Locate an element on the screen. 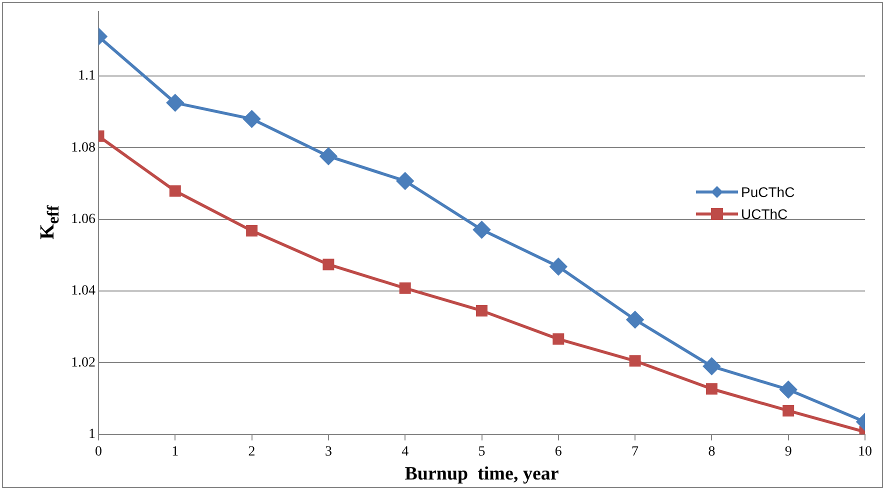 The image size is (885, 490). y-tick-label: 1.06 is located at coordinates (83, 219).